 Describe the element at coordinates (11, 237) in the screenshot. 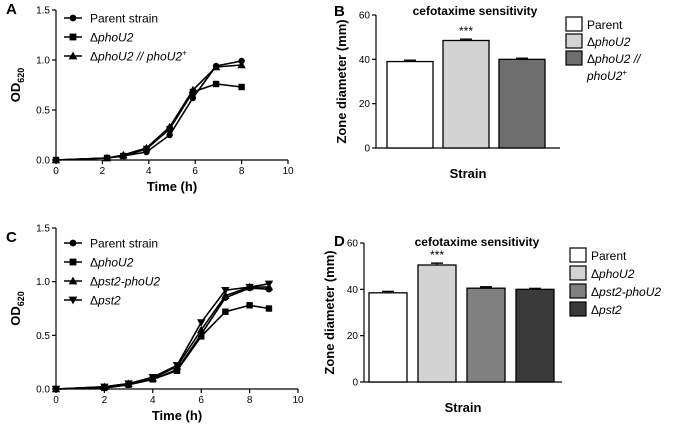

I see `panel-label-C: C` at that location.